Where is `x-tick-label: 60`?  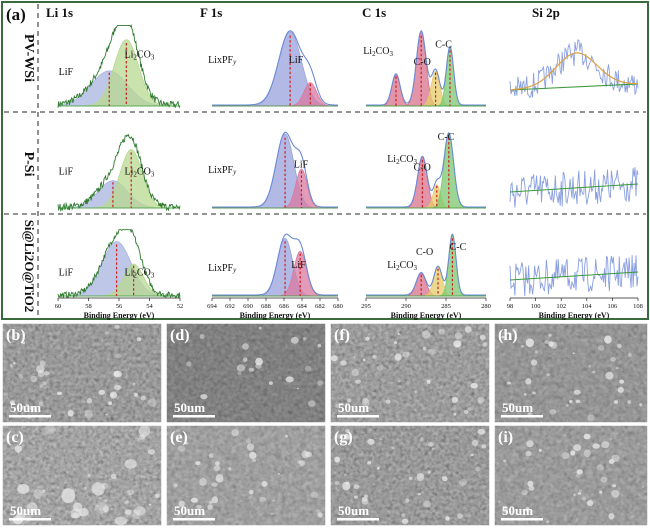
x-tick-label: 60 is located at coordinates (58, 306).